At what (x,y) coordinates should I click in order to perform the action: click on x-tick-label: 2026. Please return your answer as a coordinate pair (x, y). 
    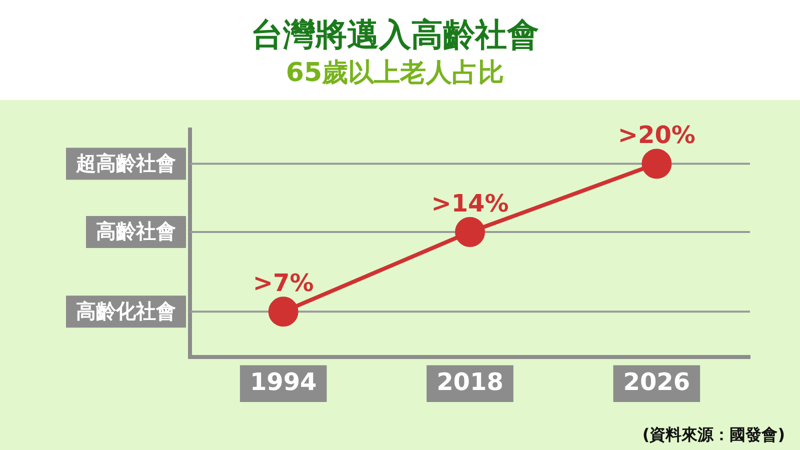
    Looking at the image, I should click on (656, 382).